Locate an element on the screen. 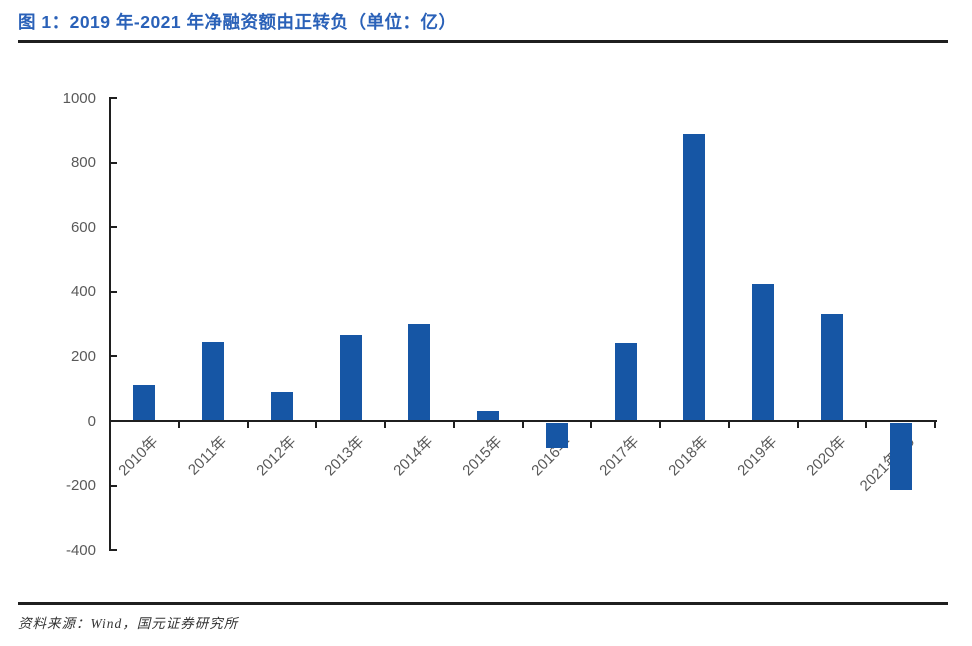 The image size is (972, 646). bar-2017年 is located at coordinates (625, 382).